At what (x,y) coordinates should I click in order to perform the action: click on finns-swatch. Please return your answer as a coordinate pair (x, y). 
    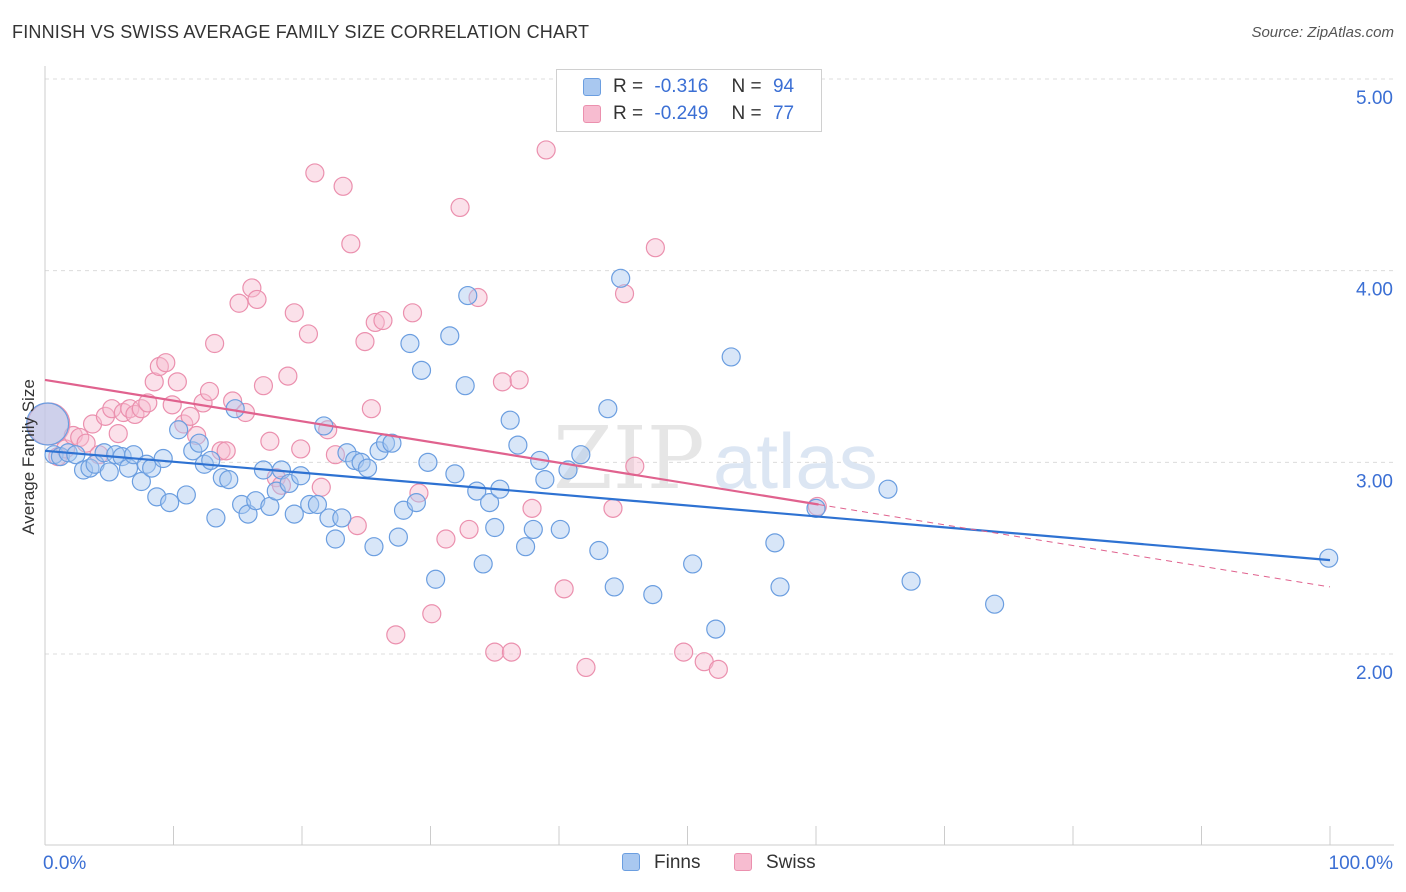
    Looking at the image, I should click on (592, 87).